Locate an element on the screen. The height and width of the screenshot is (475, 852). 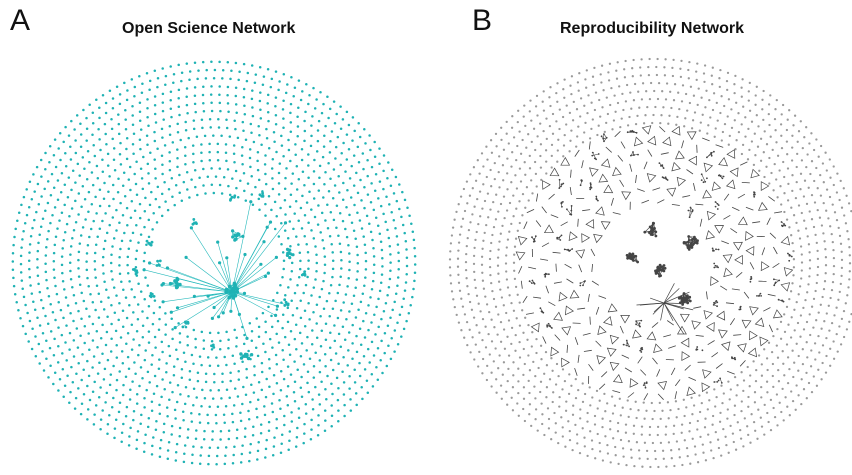
panel-letter-b: B is located at coordinates (482, 20).